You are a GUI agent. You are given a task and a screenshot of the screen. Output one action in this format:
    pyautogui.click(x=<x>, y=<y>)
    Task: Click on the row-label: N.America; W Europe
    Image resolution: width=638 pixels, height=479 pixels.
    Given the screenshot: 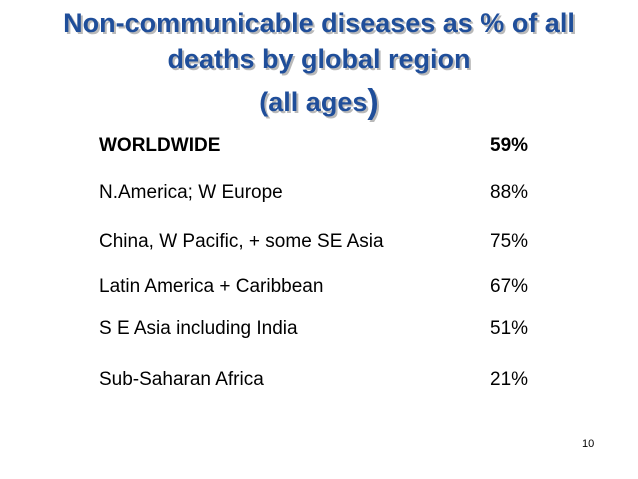 What is the action you would take?
    pyautogui.click(x=191, y=192)
    